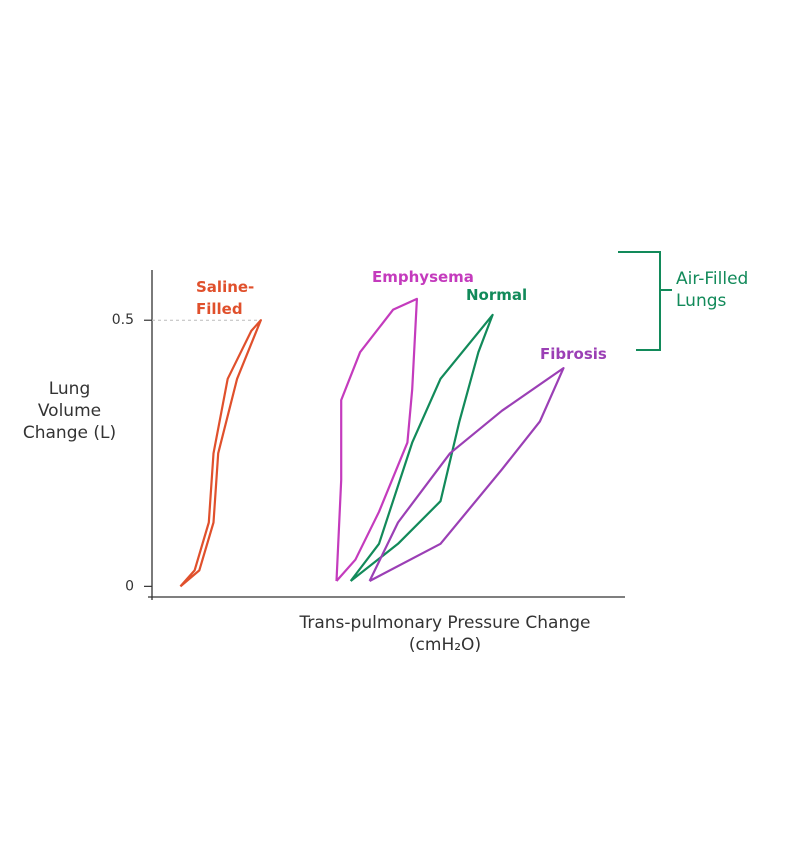 The image size is (800, 850). I want to click on y-axis-label: Lung Volume Change (L), so click(69, 411).